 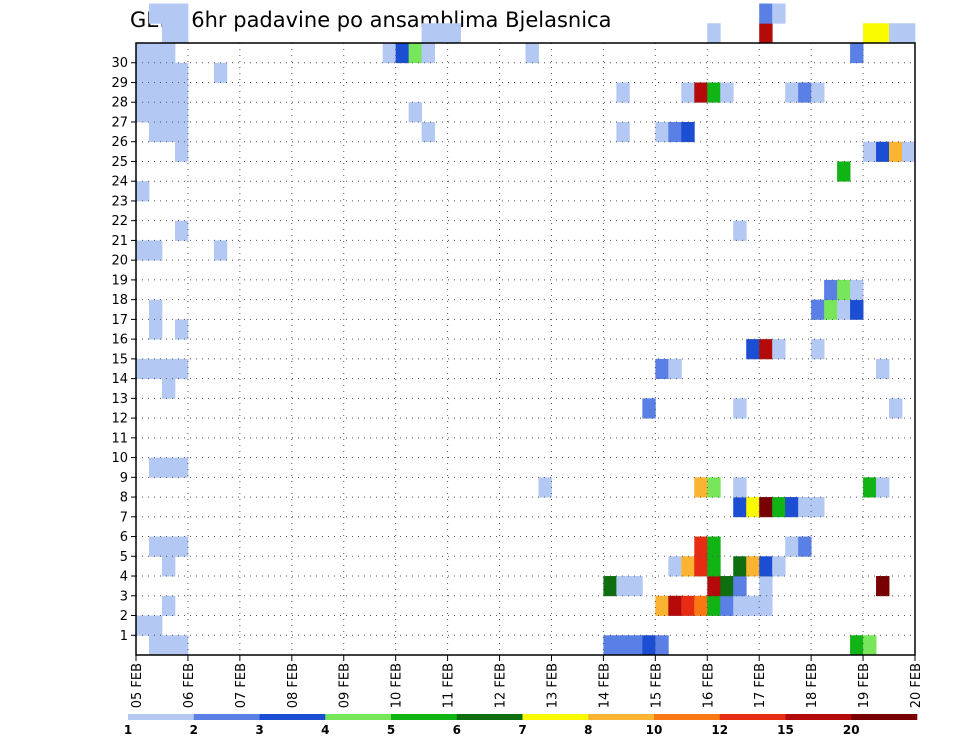 What do you see at coordinates (119, 142) in the screenshot?
I see `y-tick-label: 26` at bounding box center [119, 142].